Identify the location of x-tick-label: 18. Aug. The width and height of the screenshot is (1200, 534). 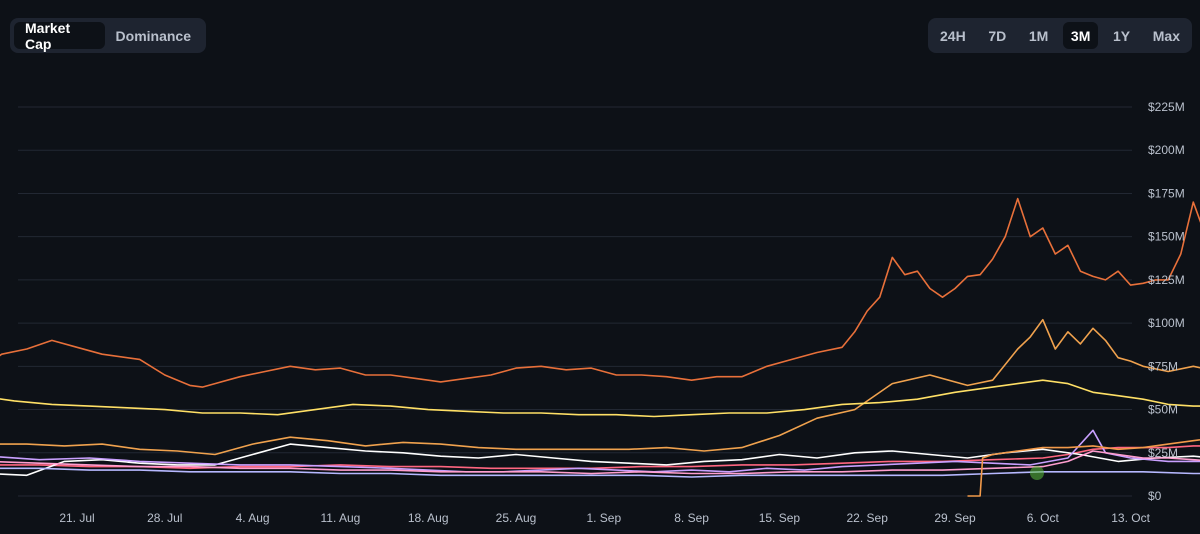
(428, 518).